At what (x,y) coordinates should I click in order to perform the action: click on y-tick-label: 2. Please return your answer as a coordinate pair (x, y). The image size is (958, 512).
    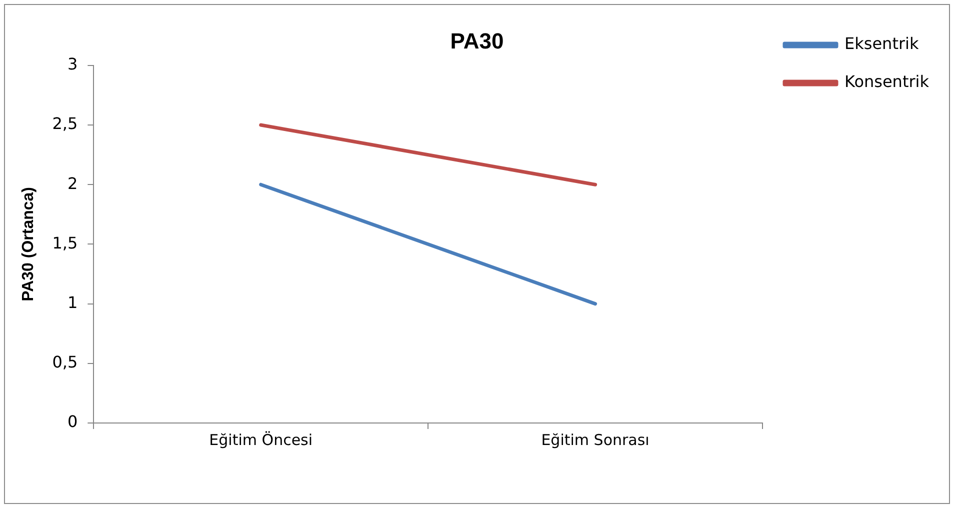
    Looking at the image, I should click on (72, 183).